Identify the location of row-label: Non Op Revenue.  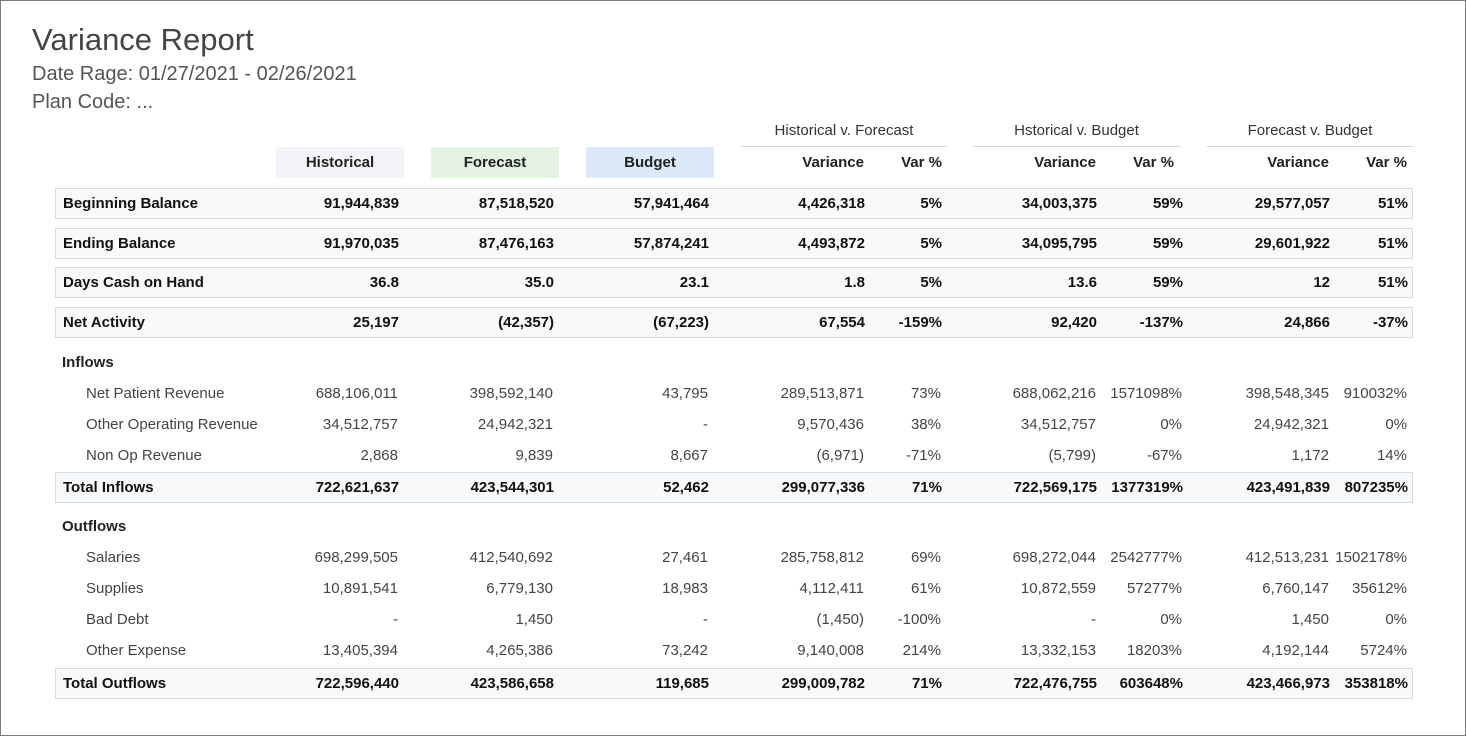
(144, 455).